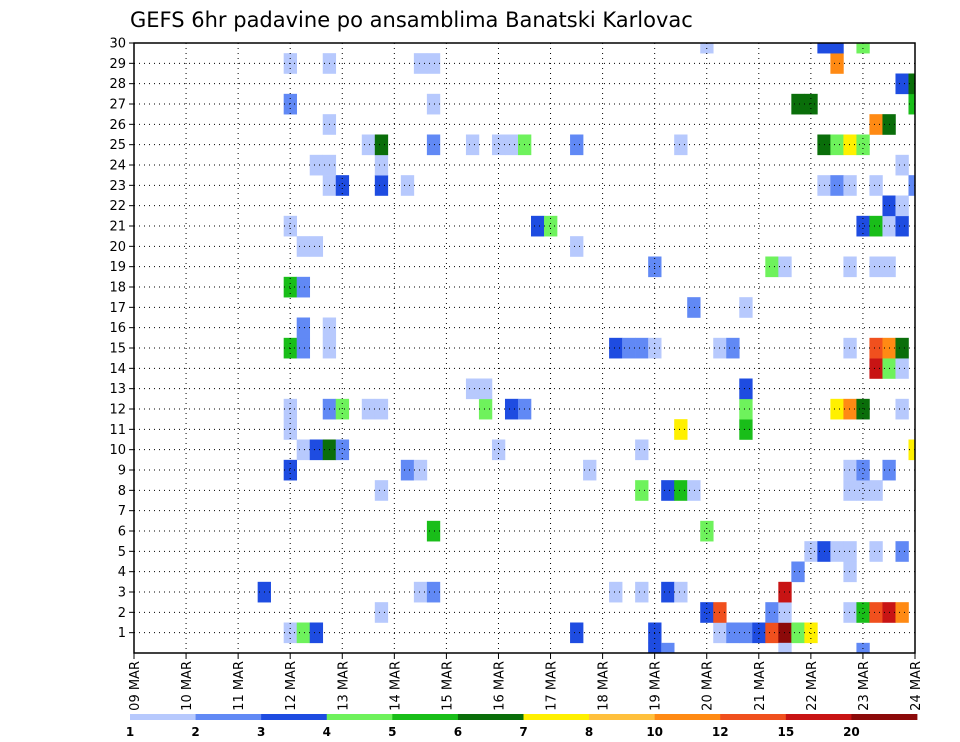  Describe the element at coordinates (117, 105) in the screenshot. I see `y-tick-label: 27` at that location.